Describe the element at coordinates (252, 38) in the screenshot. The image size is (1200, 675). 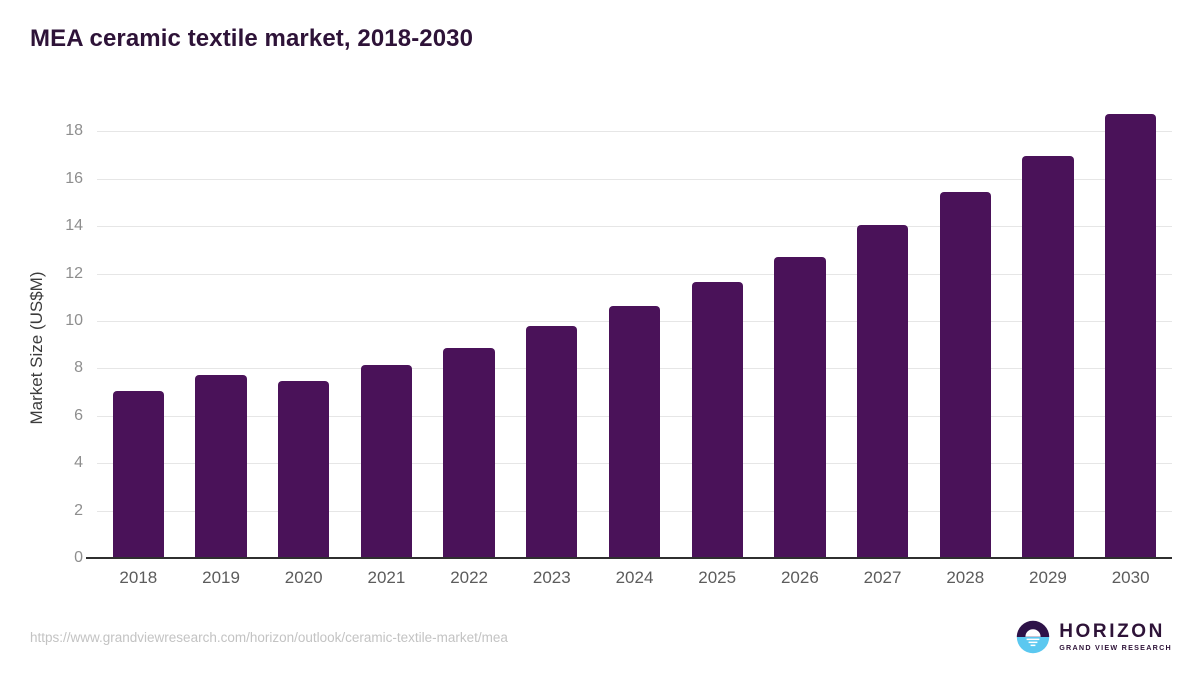
I see `page-title: MEA ceramic textile market, 2018-2030` at that location.